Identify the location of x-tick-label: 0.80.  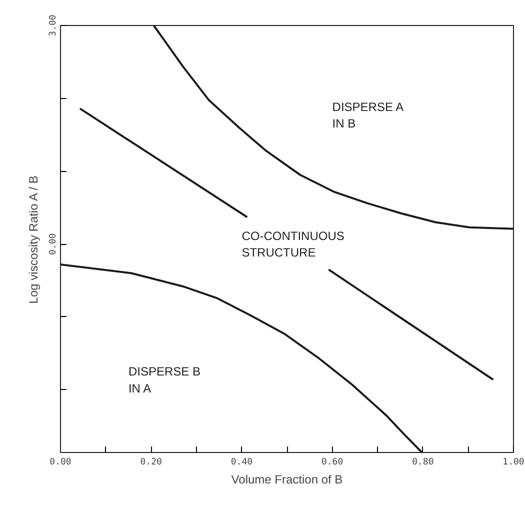
(423, 463).